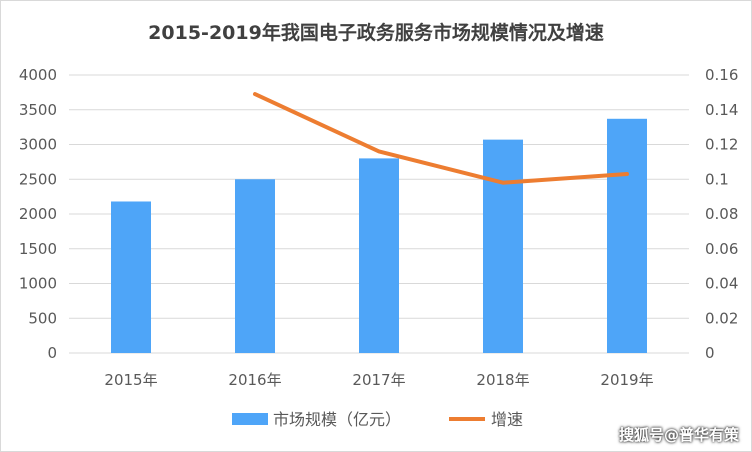  I want to click on legend: 市场规模（亿元） 增速, so click(377, 419).